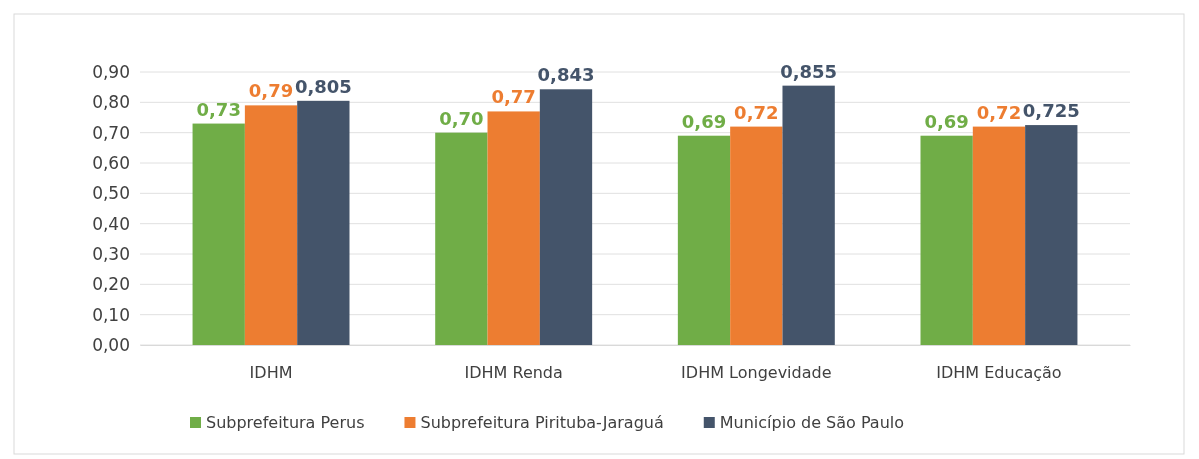 This screenshot has width=1199, height=459. Describe the element at coordinates (111, 193) in the screenshot. I see `y-tick-label: 0,50` at that location.